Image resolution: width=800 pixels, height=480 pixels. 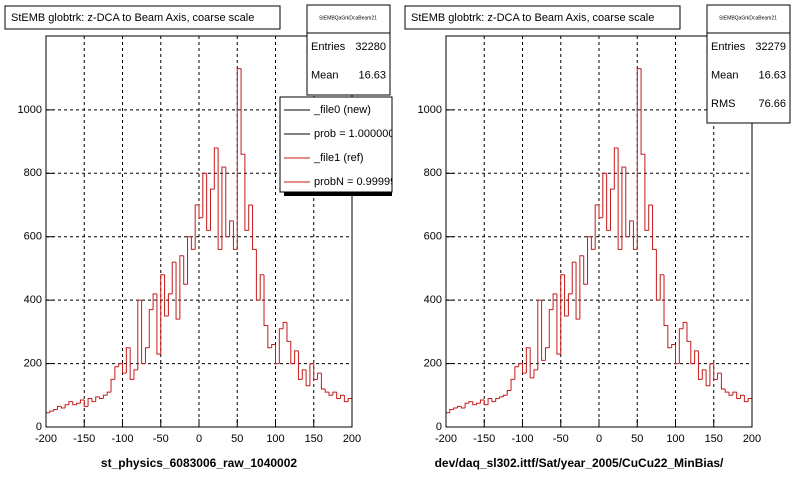 What do you see at coordinates (714, 439) in the screenshot?
I see `x-tick-label: 150` at bounding box center [714, 439].